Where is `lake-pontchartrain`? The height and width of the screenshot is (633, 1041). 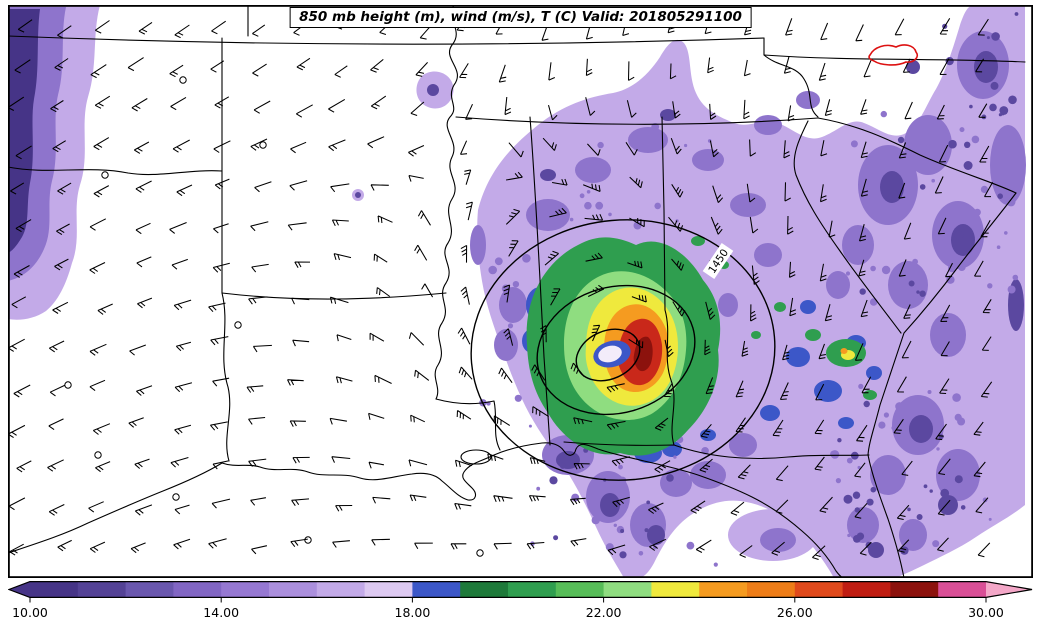 lake-pontchartrain is located at coordinates (476, 457).